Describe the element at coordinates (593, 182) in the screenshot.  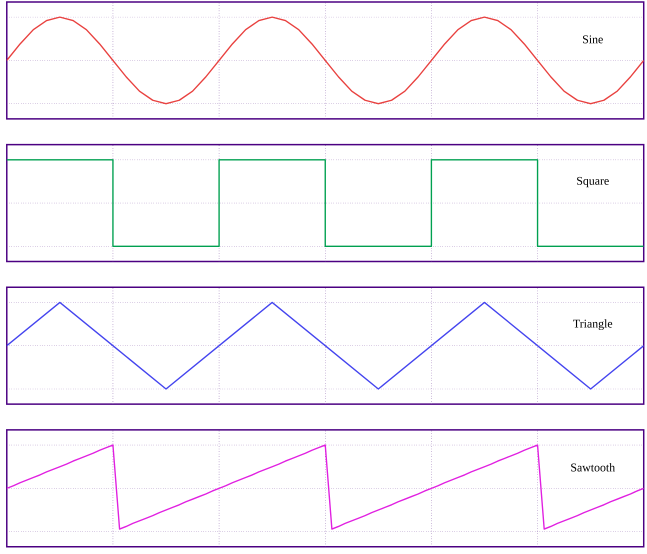
I see `text: Square` at that location.